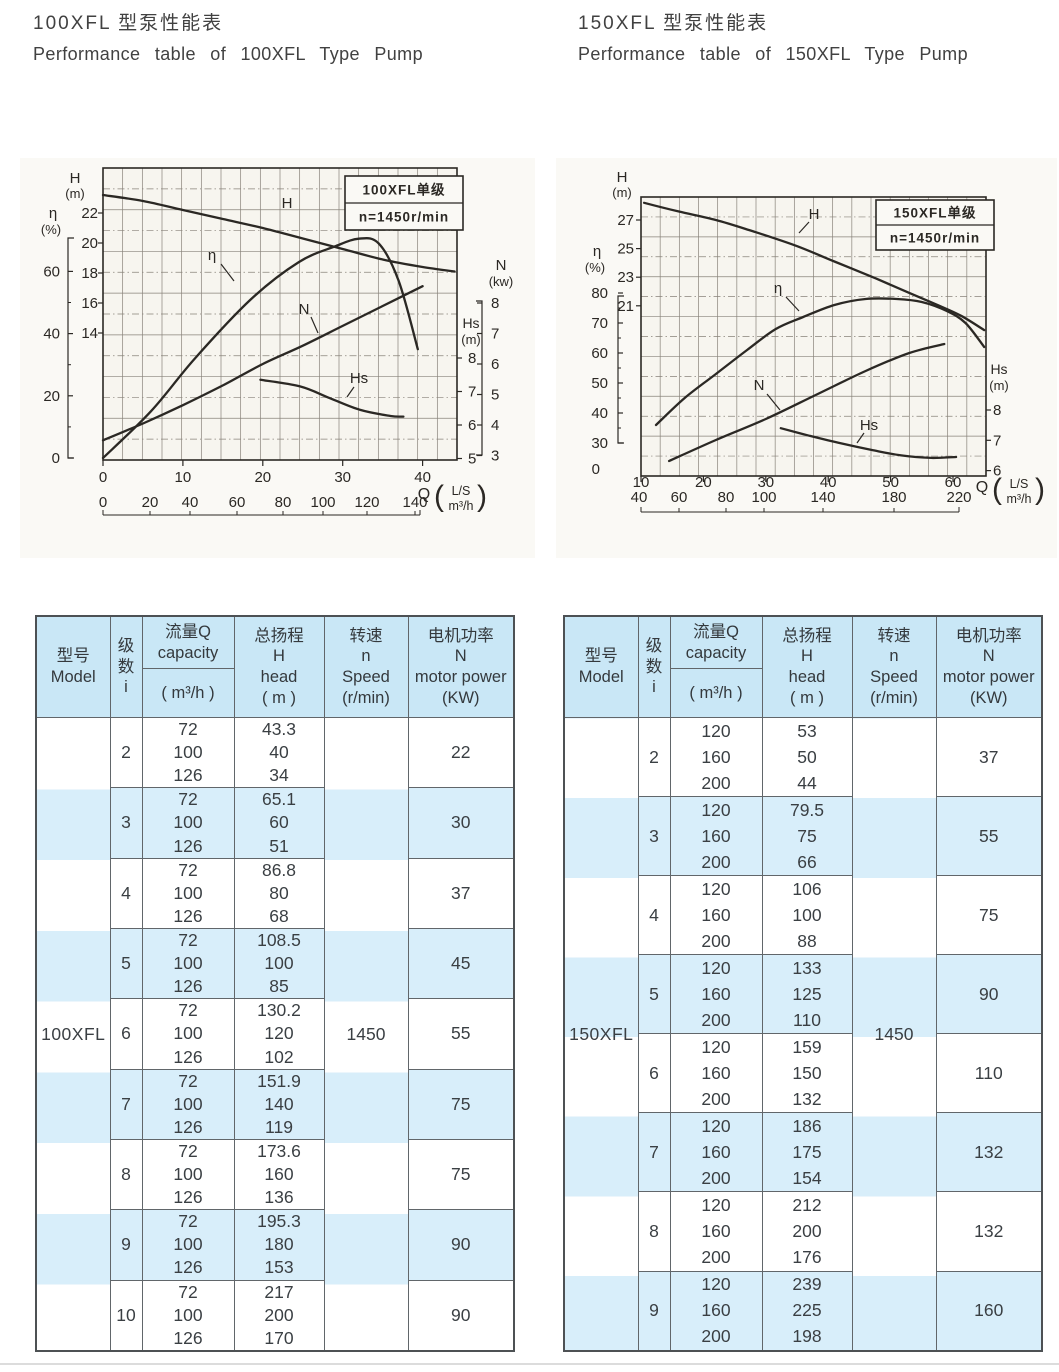 Image resolution: width=1059 pixels, height=1372 pixels. Describe the element at coordinates (716, 1020) in the screenshot. I see `capacity-value: 200` at that location.